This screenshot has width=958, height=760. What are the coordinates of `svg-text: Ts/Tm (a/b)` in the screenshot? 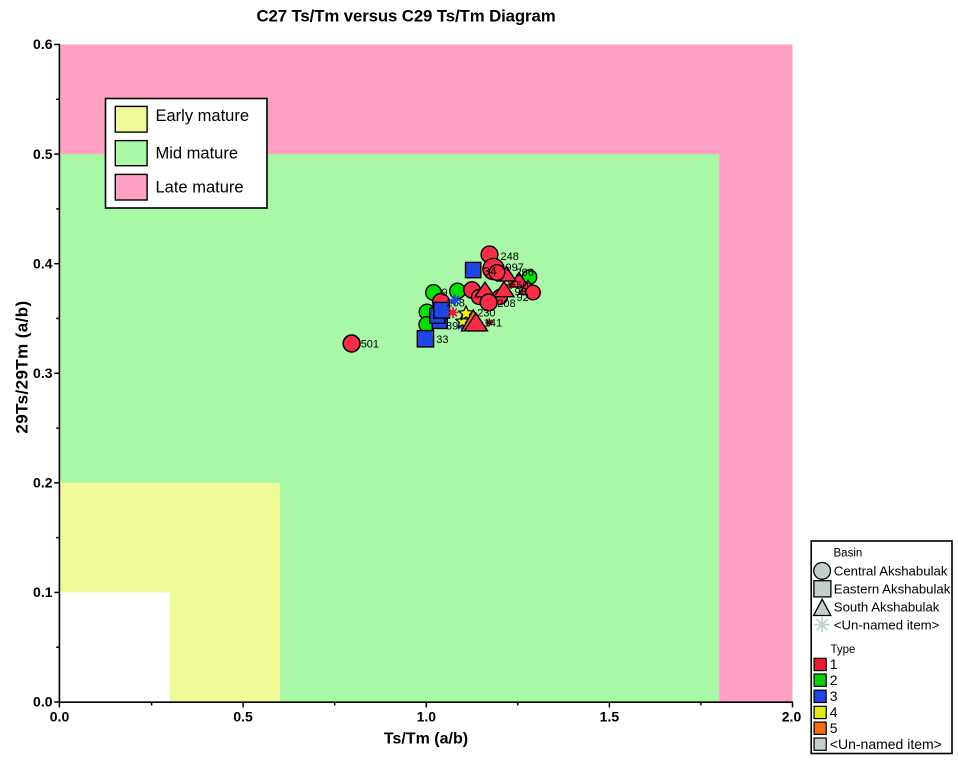 It's located at (426, 739).